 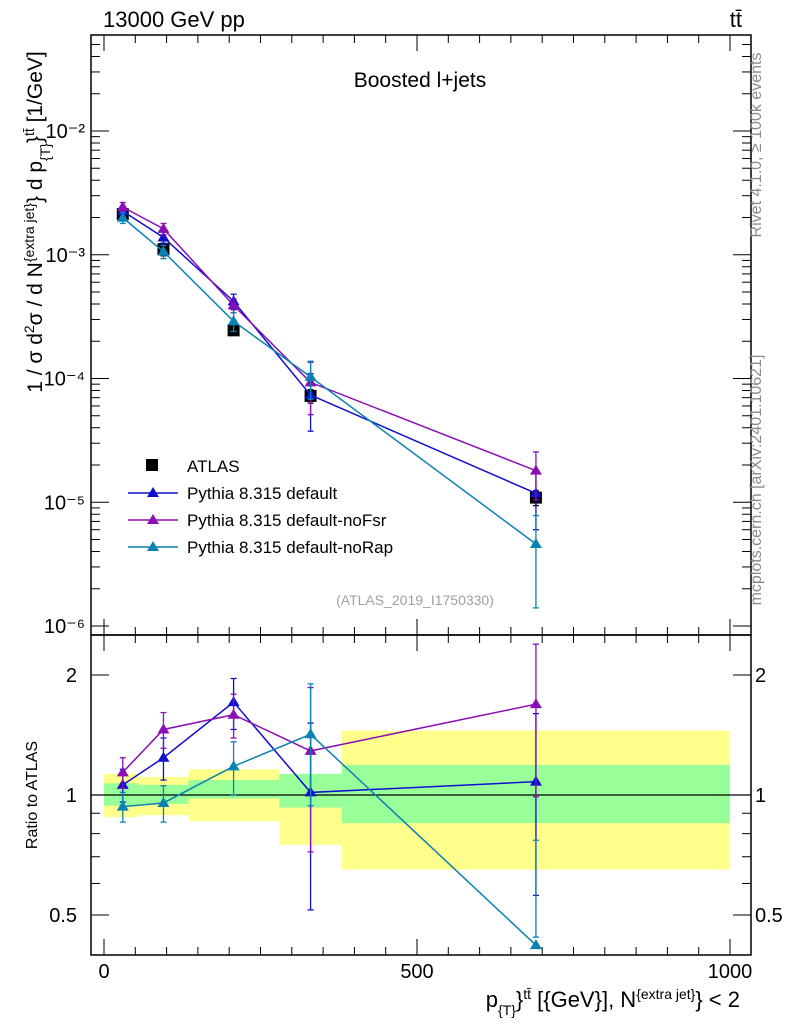 What do you see at coordinates (756, 145) in the screenshot?
I see `rivet-label: Rivet 4.1.0, ≥ 100k events` at bounding box center [756, 145].